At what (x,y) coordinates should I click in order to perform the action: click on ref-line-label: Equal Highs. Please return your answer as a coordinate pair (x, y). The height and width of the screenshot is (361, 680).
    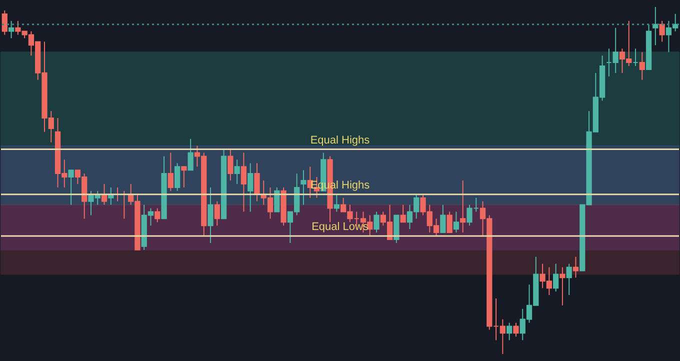
    Looking at the image, I should click on (340, 140).